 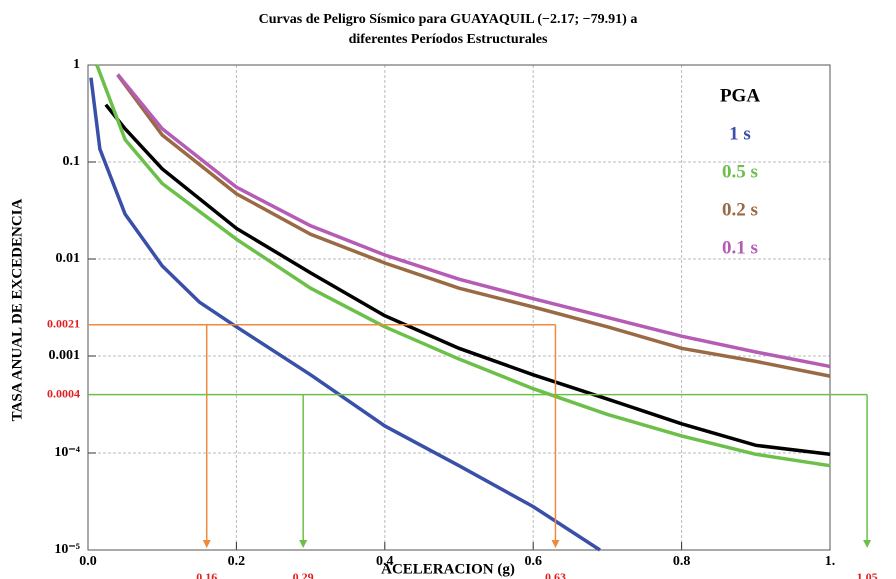 I want to click on x-axis-label: ACELERACION (g), so click(x=448, y=569).